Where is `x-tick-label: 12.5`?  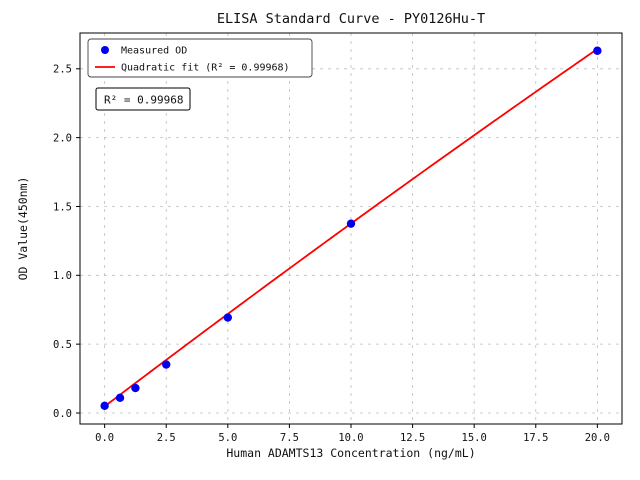
x-tick-label: 12.5 is located at coordinates (412, 438).